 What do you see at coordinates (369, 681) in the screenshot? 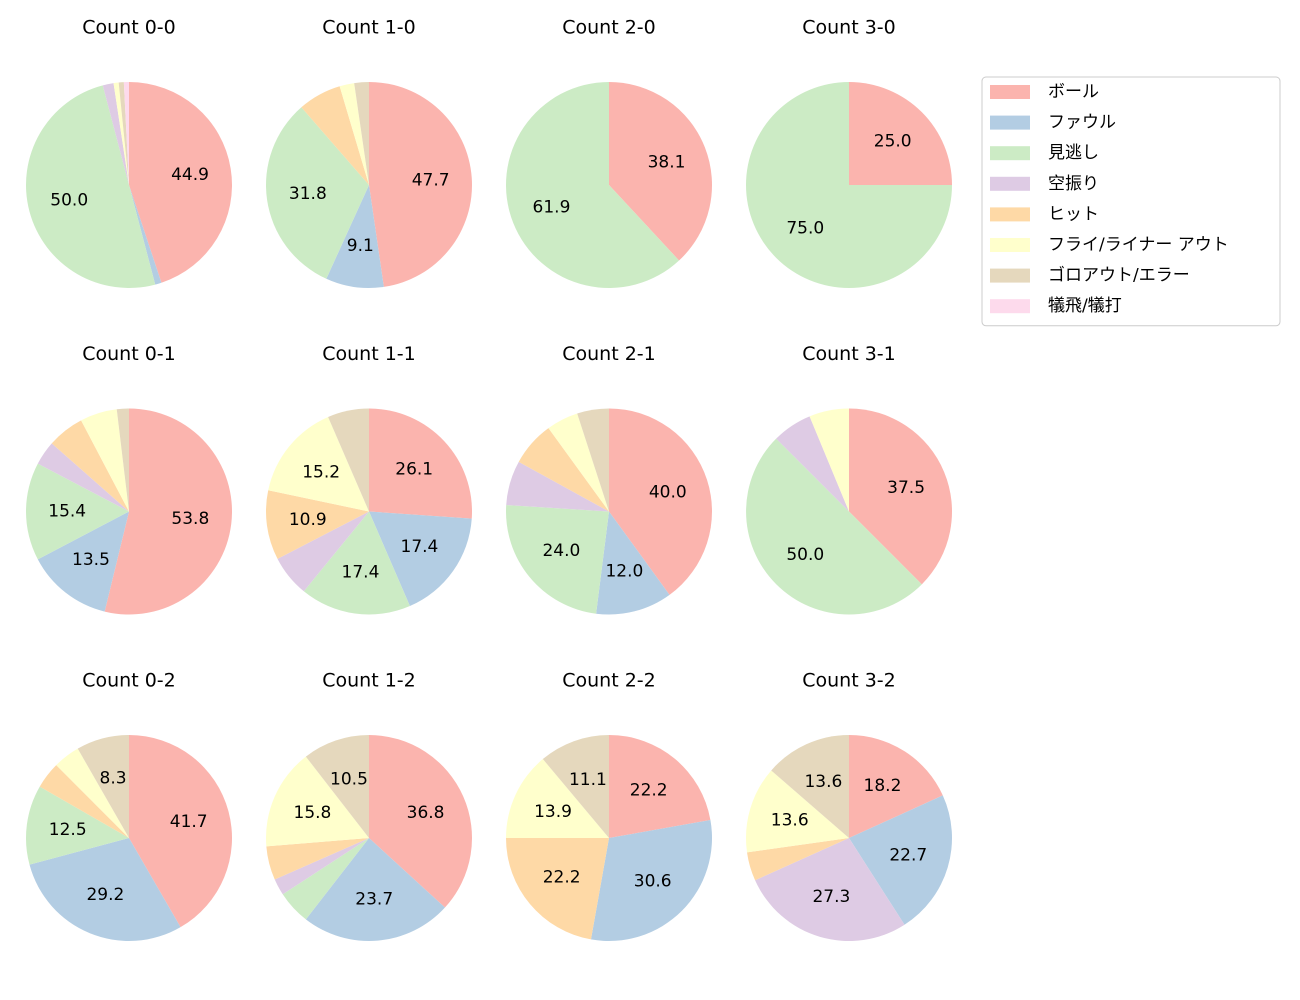
I see `pie-title: Count 1-2` at bounding box center [369, 681].